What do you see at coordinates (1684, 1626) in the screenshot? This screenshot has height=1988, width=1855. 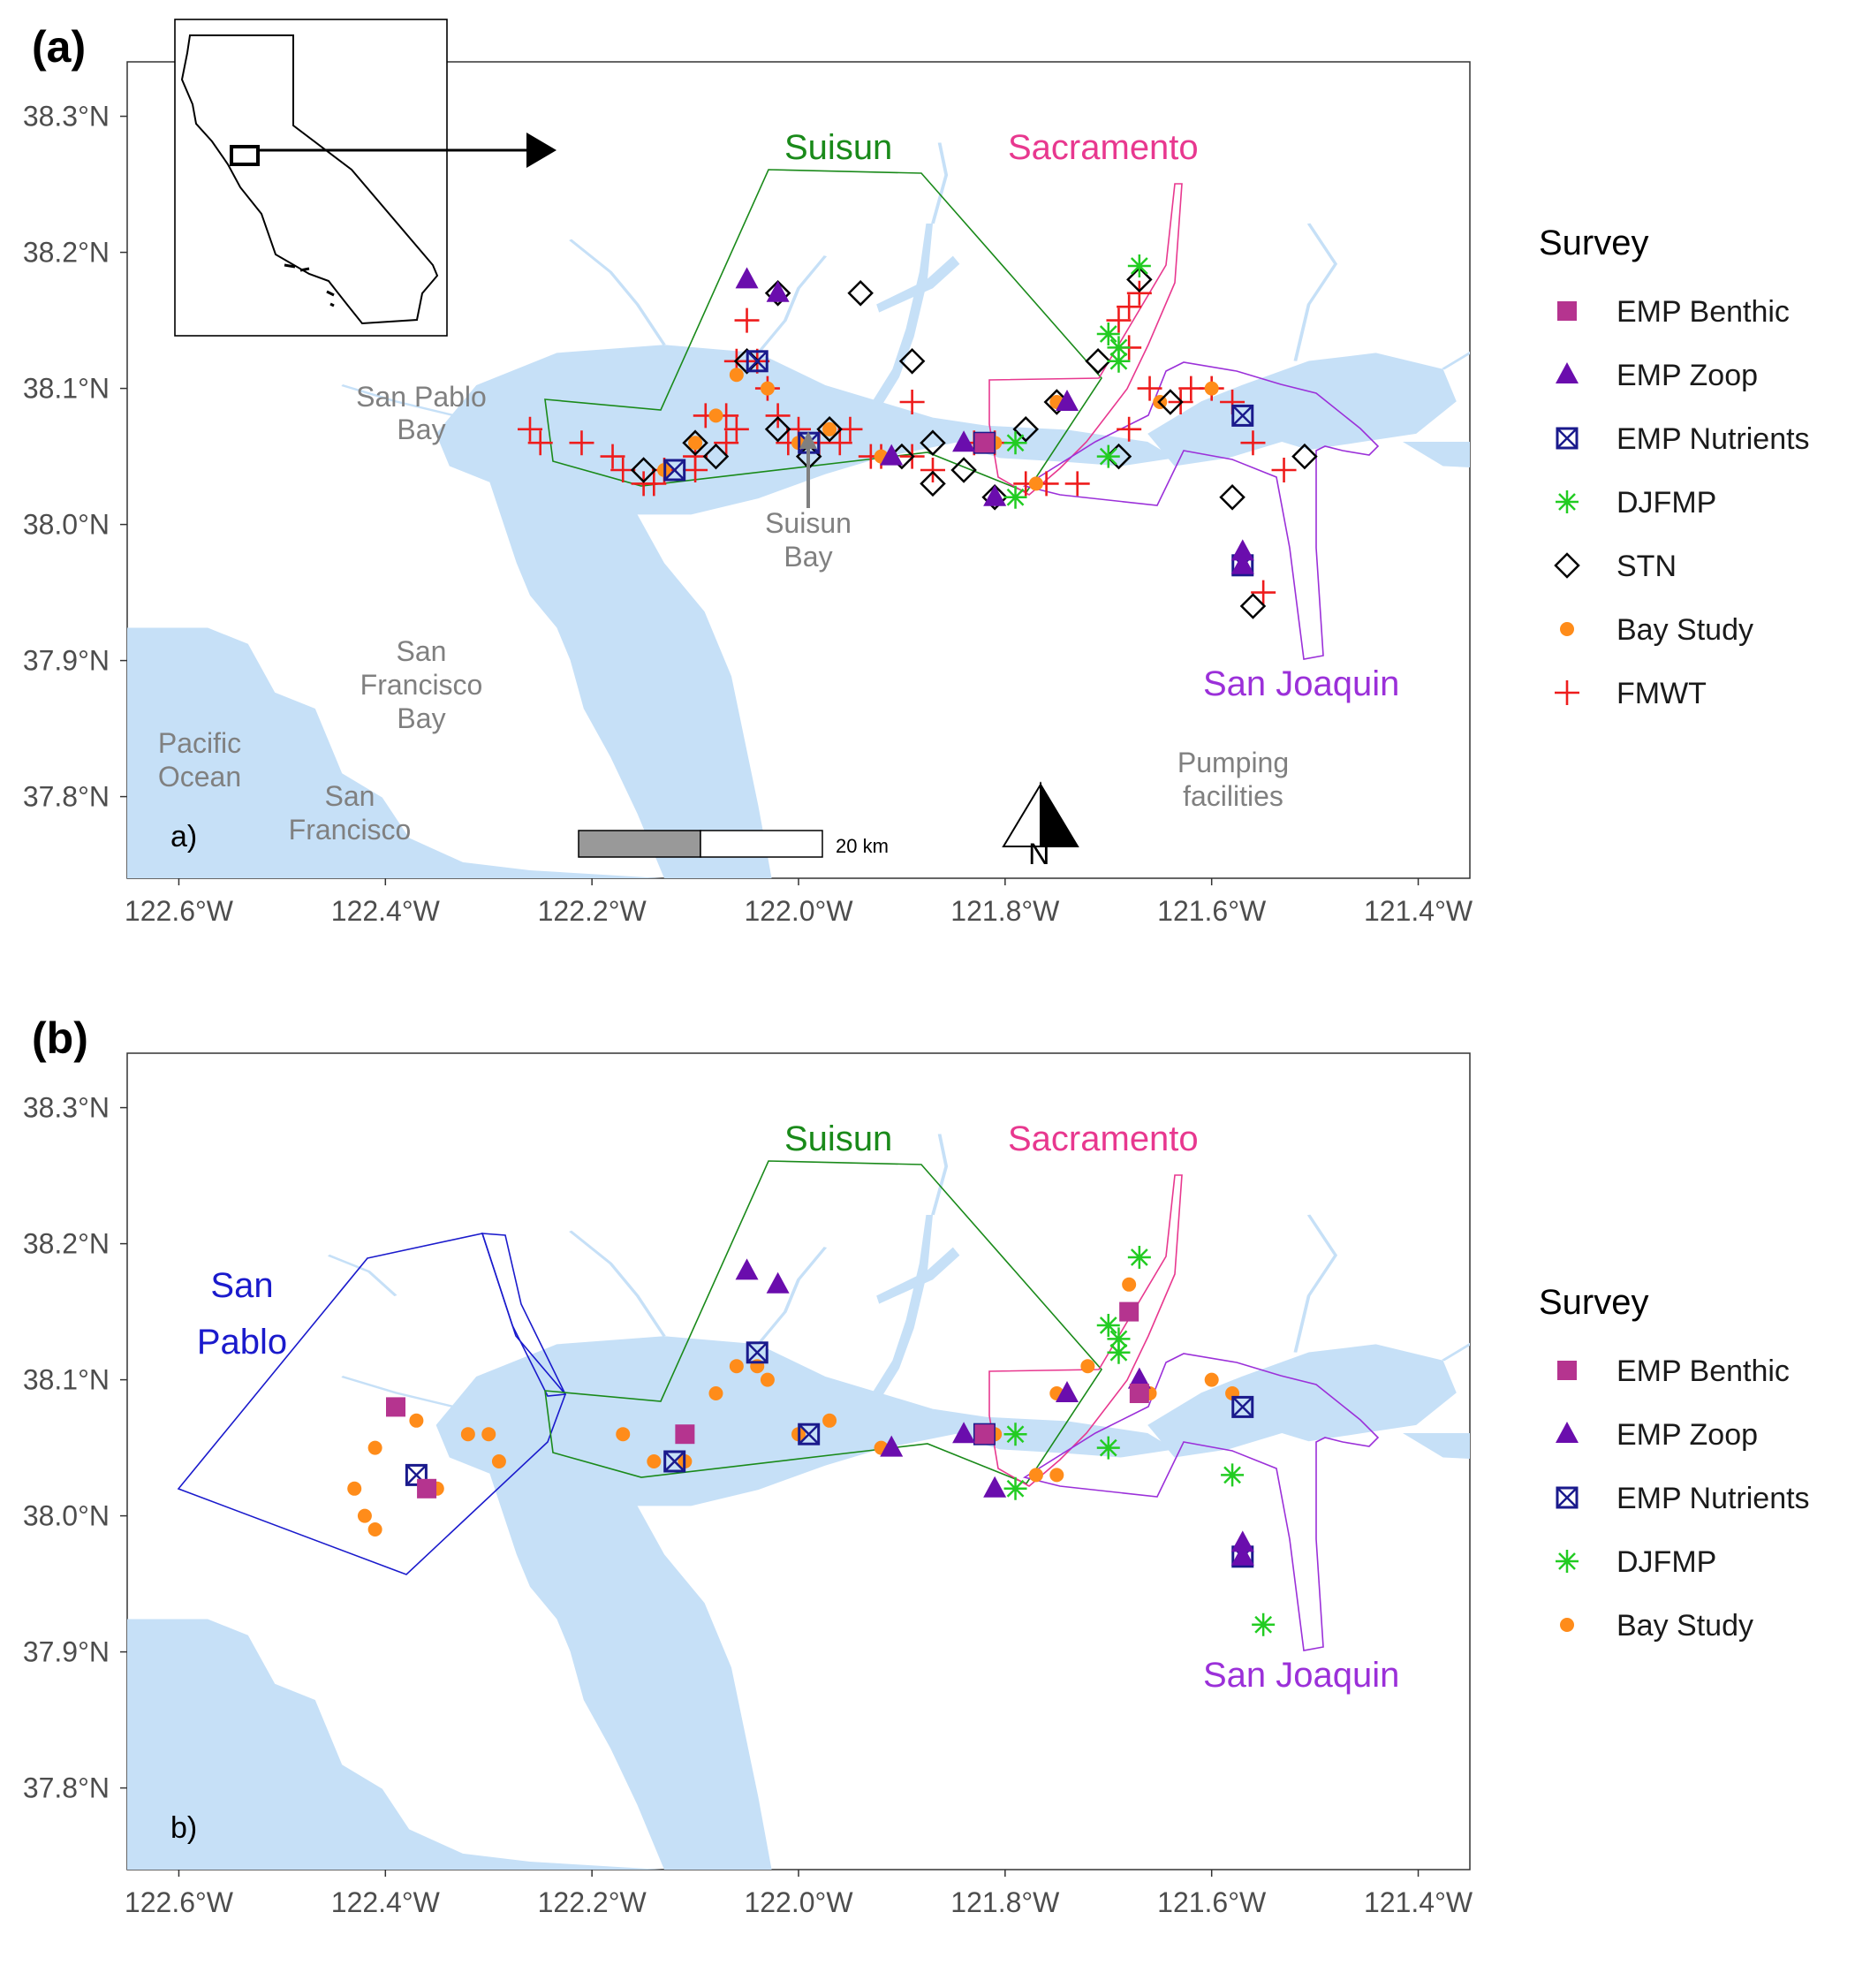 I see `legend-item-label: Bay Study` at bounding box center [1684, 1626].